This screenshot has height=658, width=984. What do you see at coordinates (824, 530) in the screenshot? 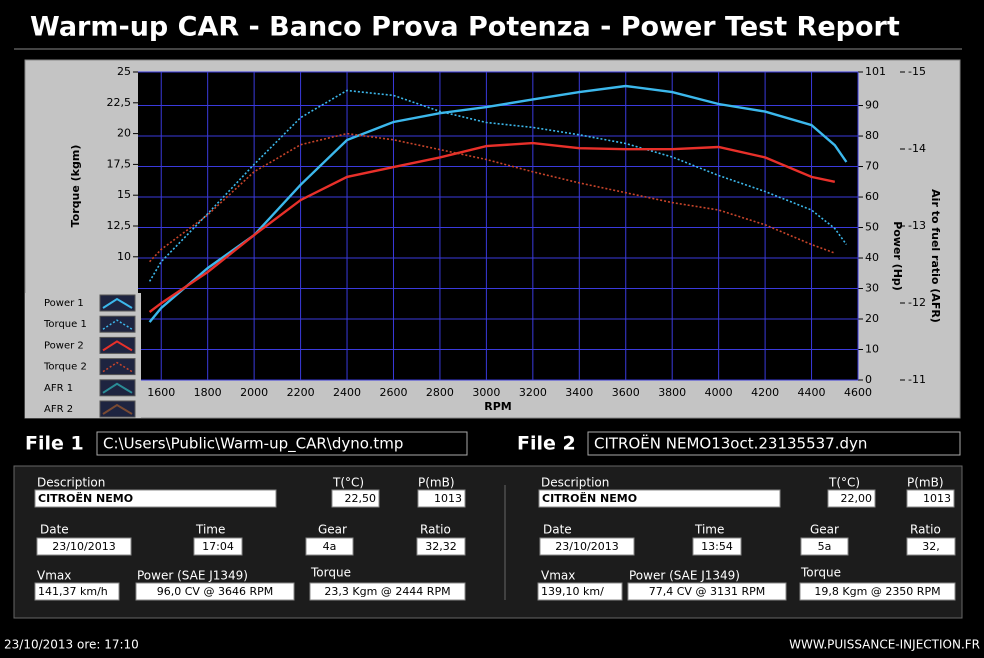
I see `field-label: Gear` at bounding box center [824, 530].